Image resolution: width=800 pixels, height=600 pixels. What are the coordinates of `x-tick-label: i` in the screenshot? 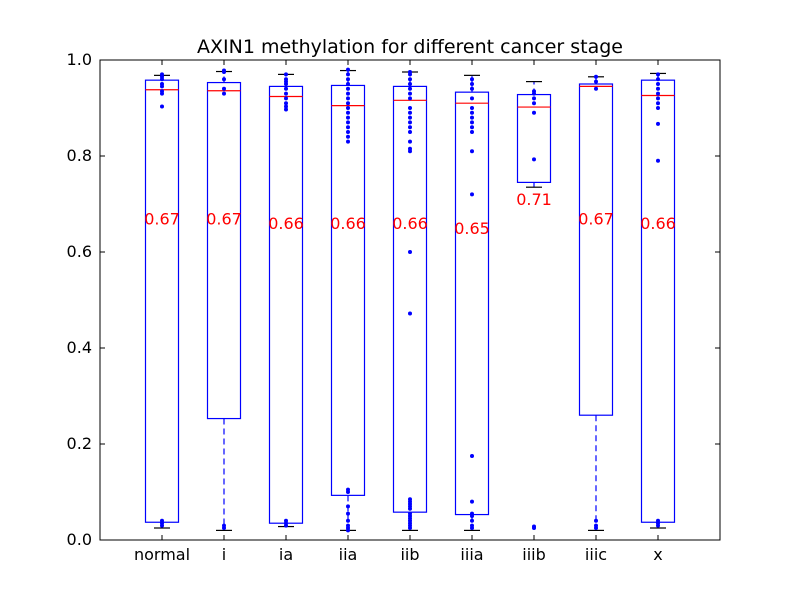 It's located at (224, 554).